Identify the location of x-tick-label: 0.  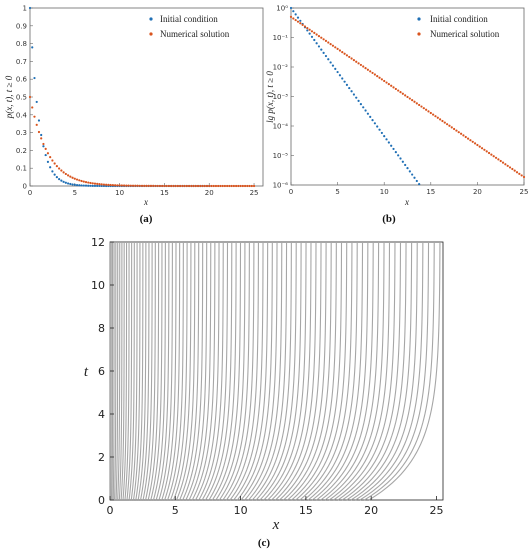
(30, 193).